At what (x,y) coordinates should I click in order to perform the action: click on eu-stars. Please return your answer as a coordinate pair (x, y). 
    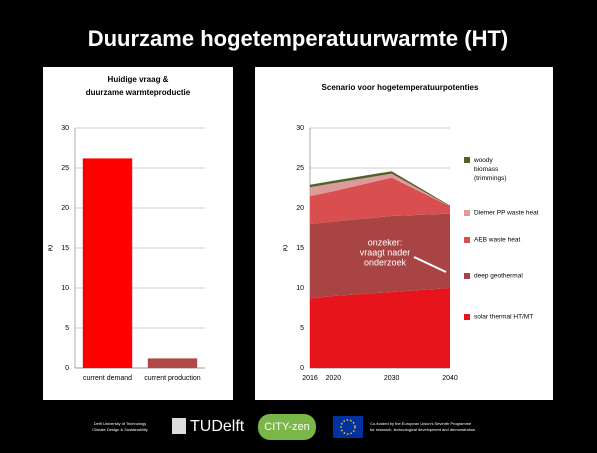
    Looking at the image, I should click on (348, 427).